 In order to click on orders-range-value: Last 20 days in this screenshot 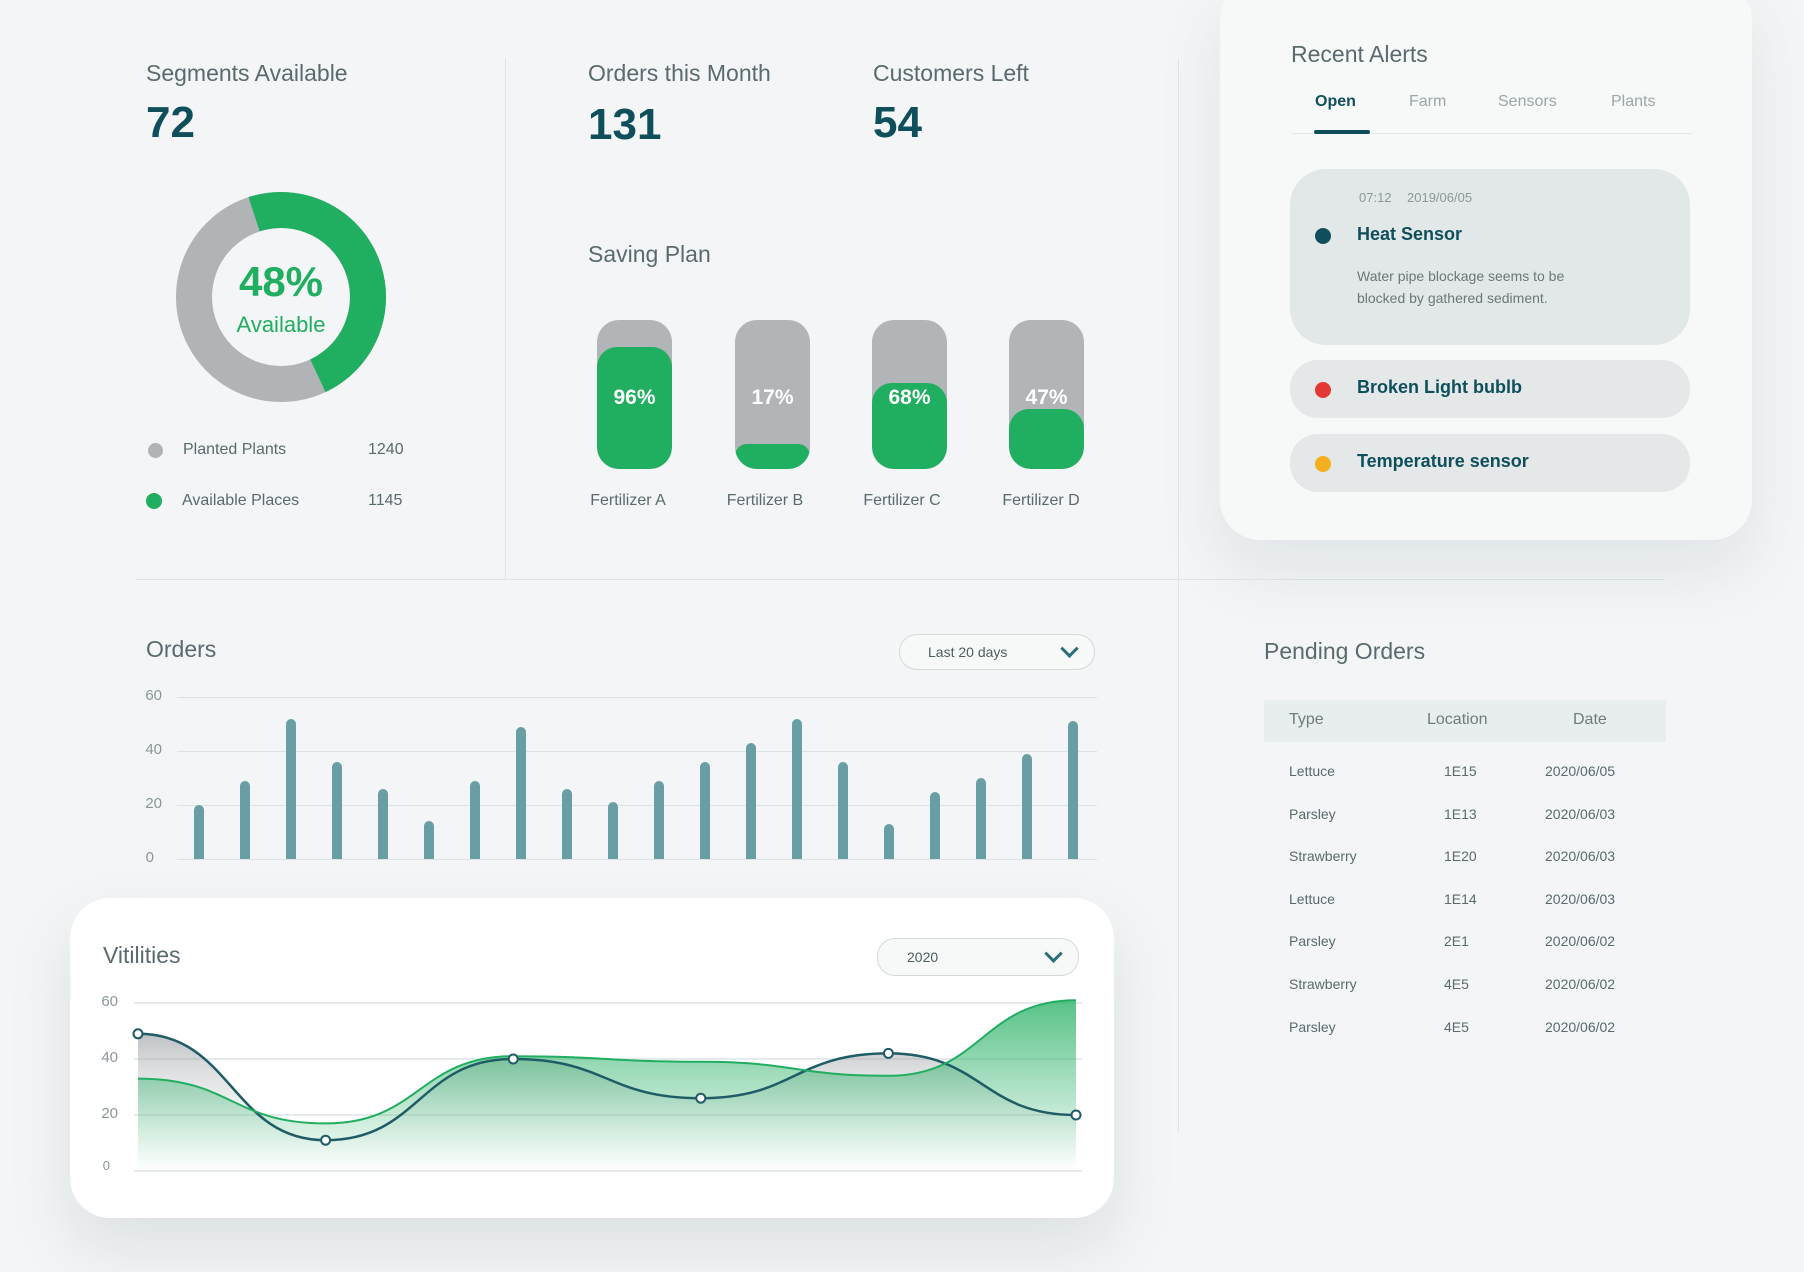, I will do `click(968, 652)`.